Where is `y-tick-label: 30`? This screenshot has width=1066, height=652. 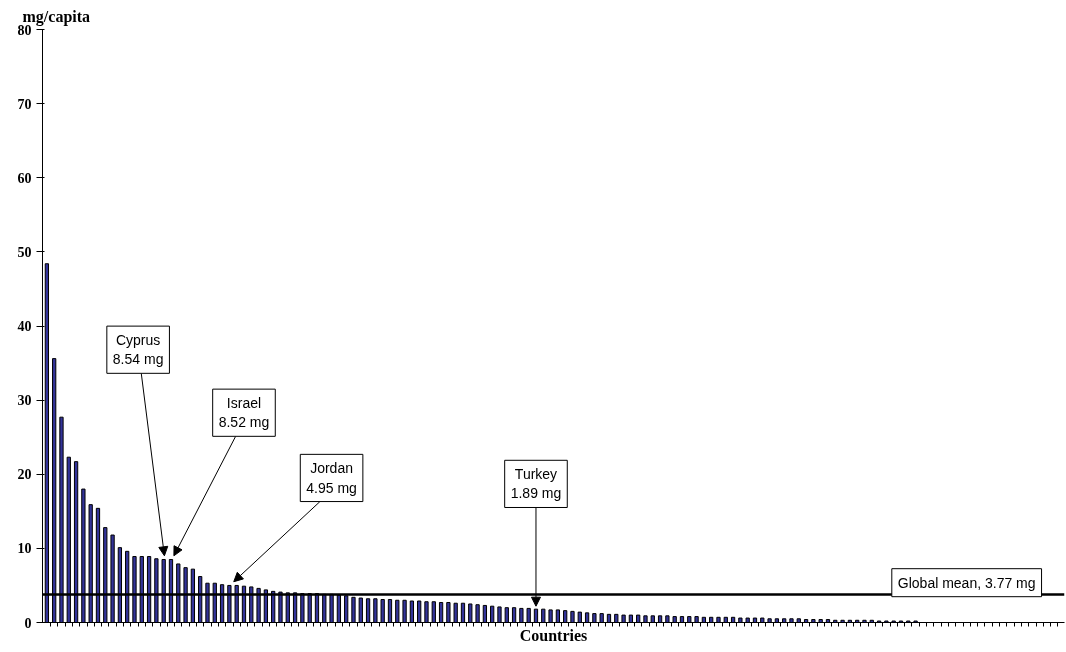 y-tick-label: 30 is located at coordinates (24, 401).